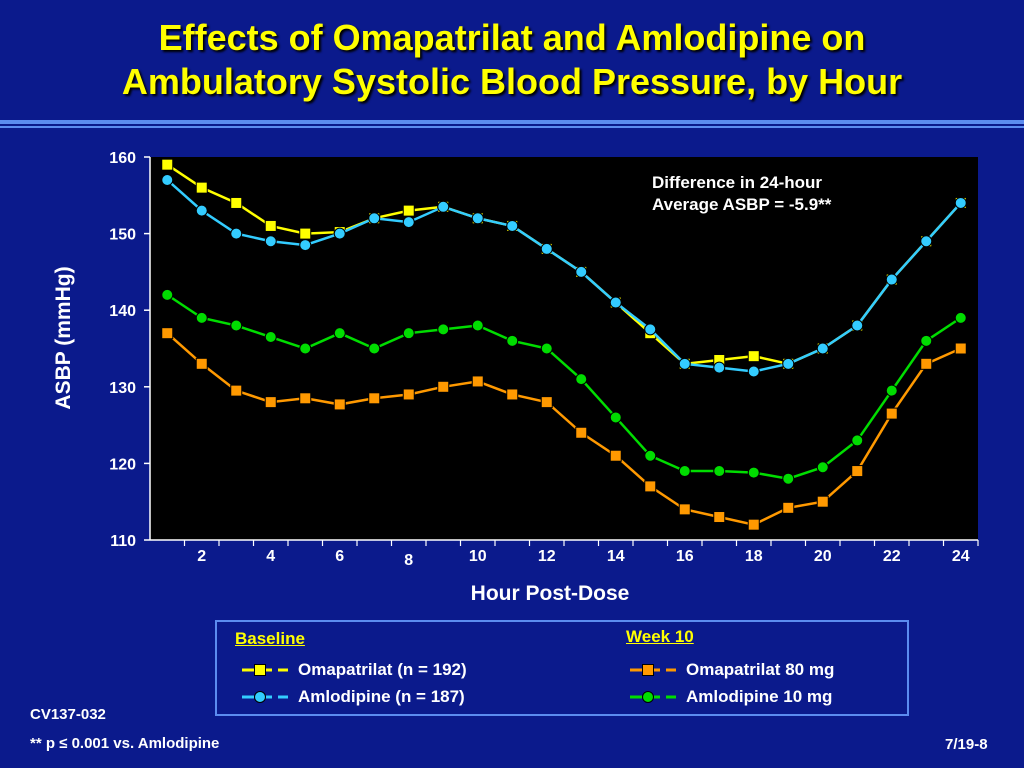 The width and height of the screenshot is (1024, 768). I want to click on x-tick-label: 10, so click(478, 556).